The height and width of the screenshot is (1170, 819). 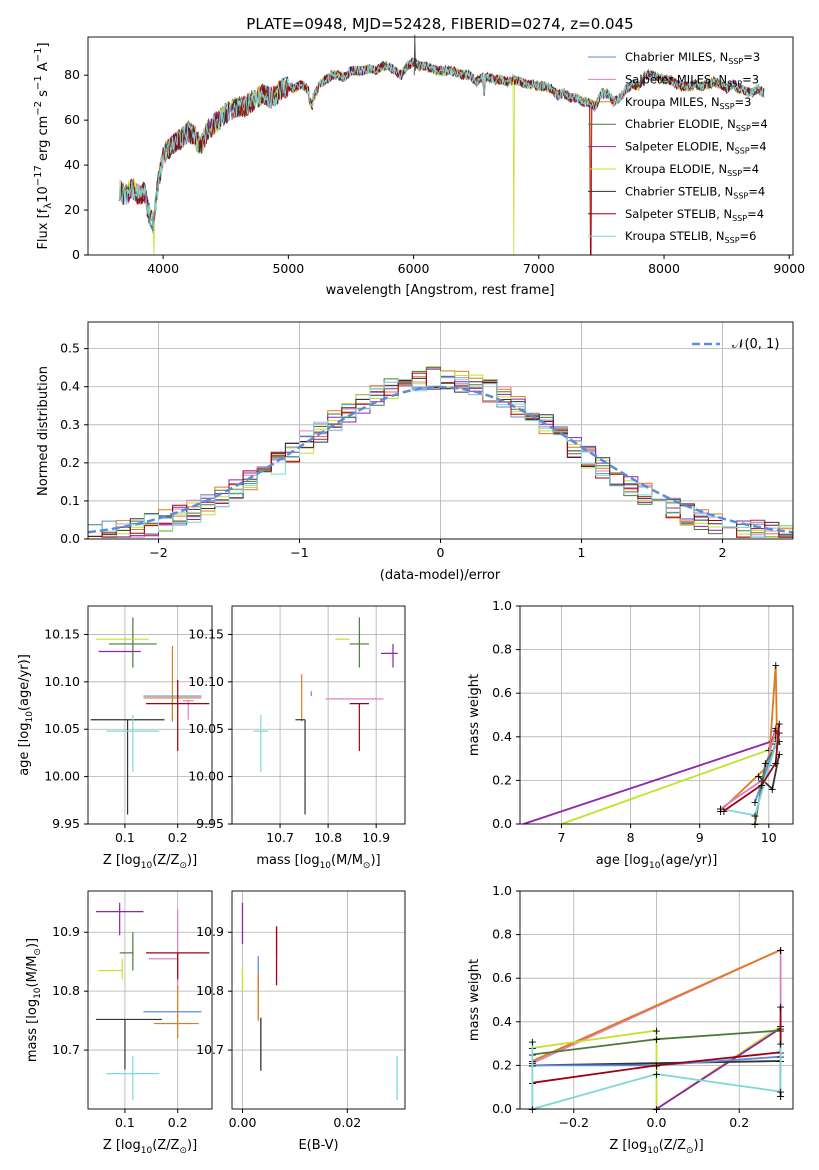 I want to click on residuals-xtick-label: −2, so click(x=158, y=552).